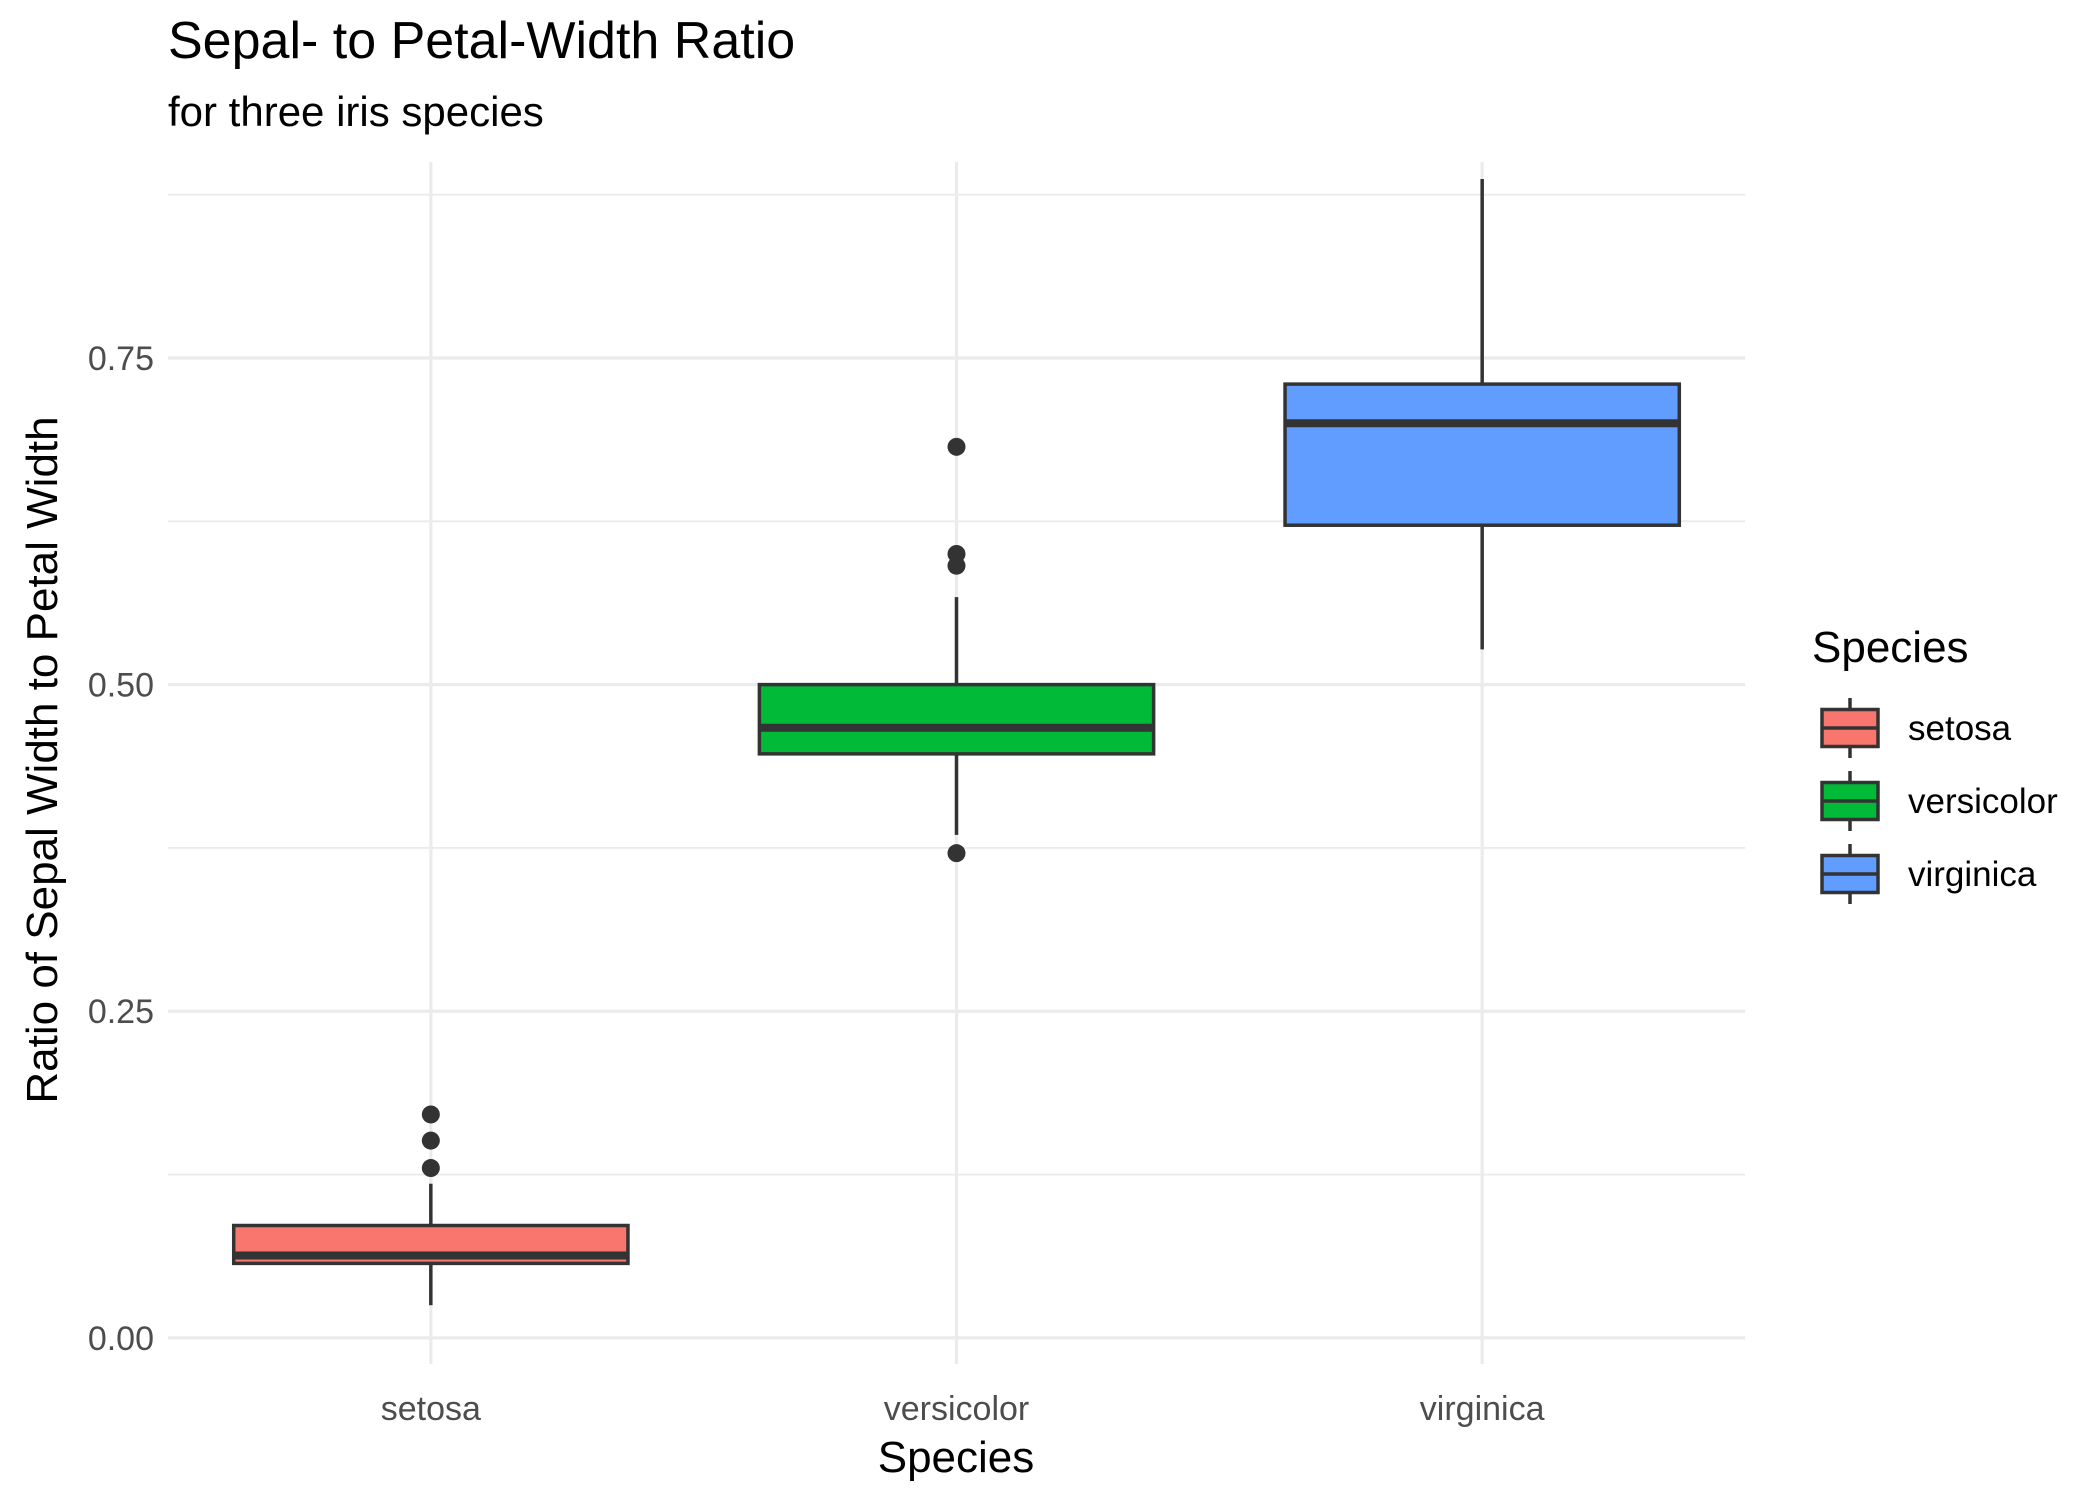 The image size is (2100, 1500). What do you see at coordinates (121, 1012) in the screenshot?
I see `y-tick-label: 0.25` at bounding box center [121, 1012].